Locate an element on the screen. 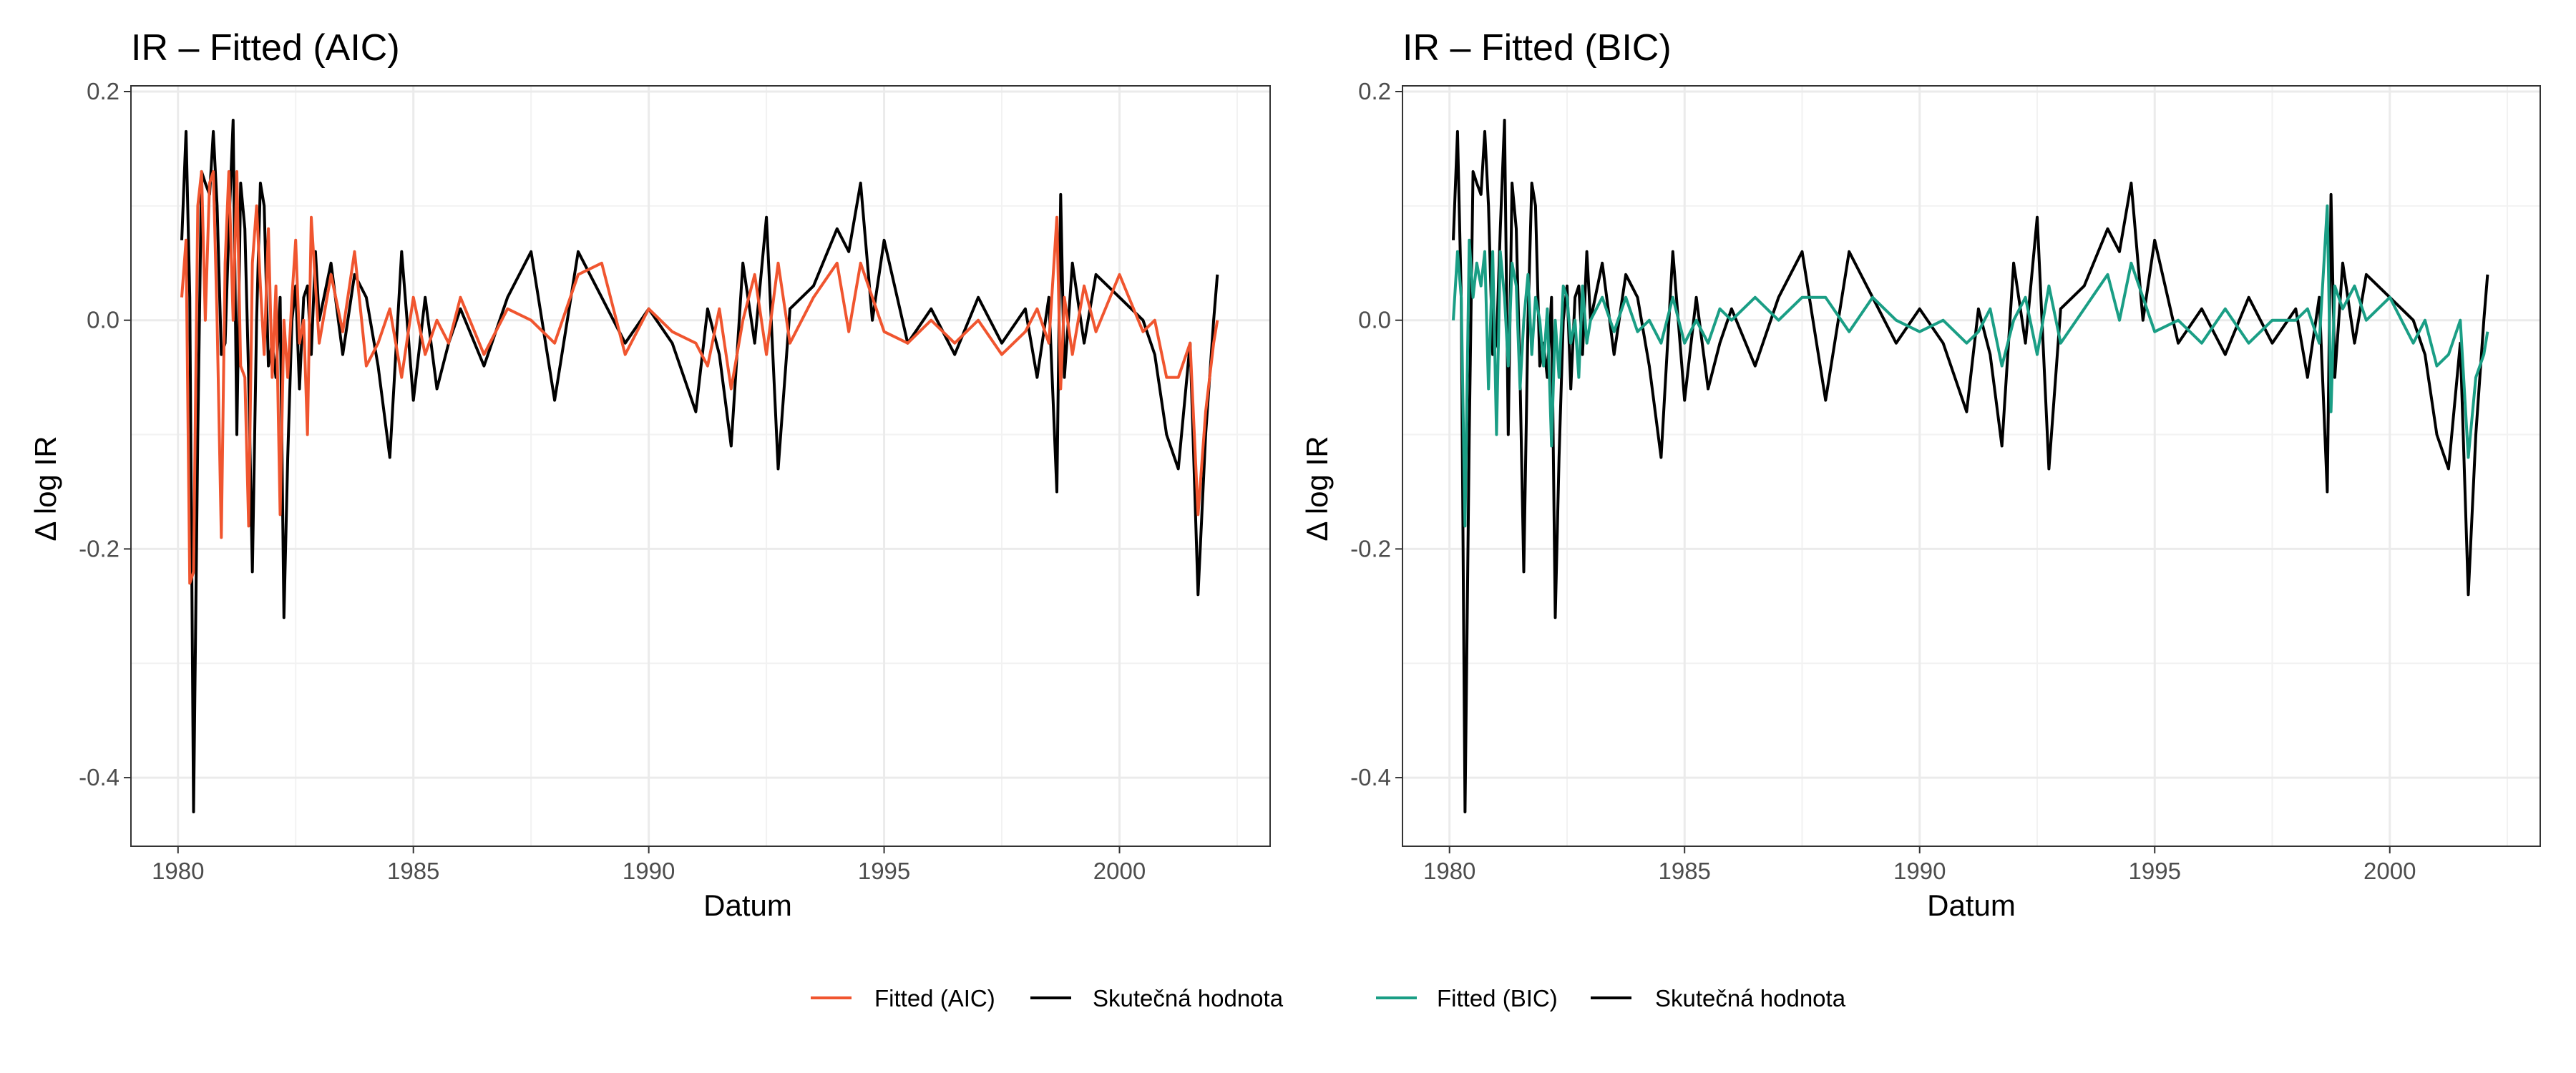 The width and height of the screenshot is (2576, 1073). chart-title: IR – Fitted (AIC) is located at coordinates (265, 48).